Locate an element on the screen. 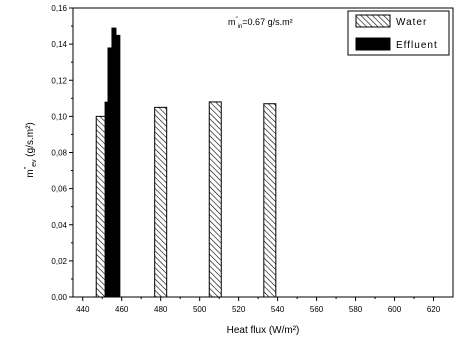  x-tick-label: 500 is located at coordinates (200, 309).